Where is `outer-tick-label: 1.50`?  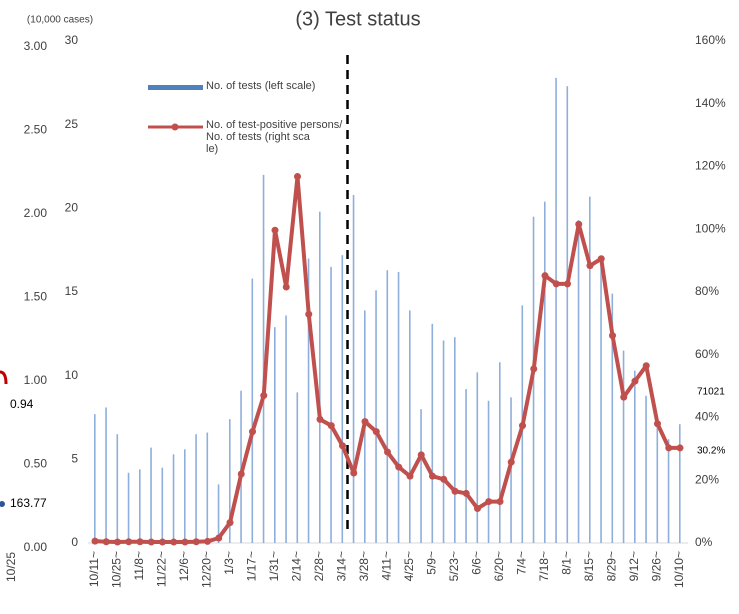
outer-tick-label: 1.50 is located at coordinates (36, 297).